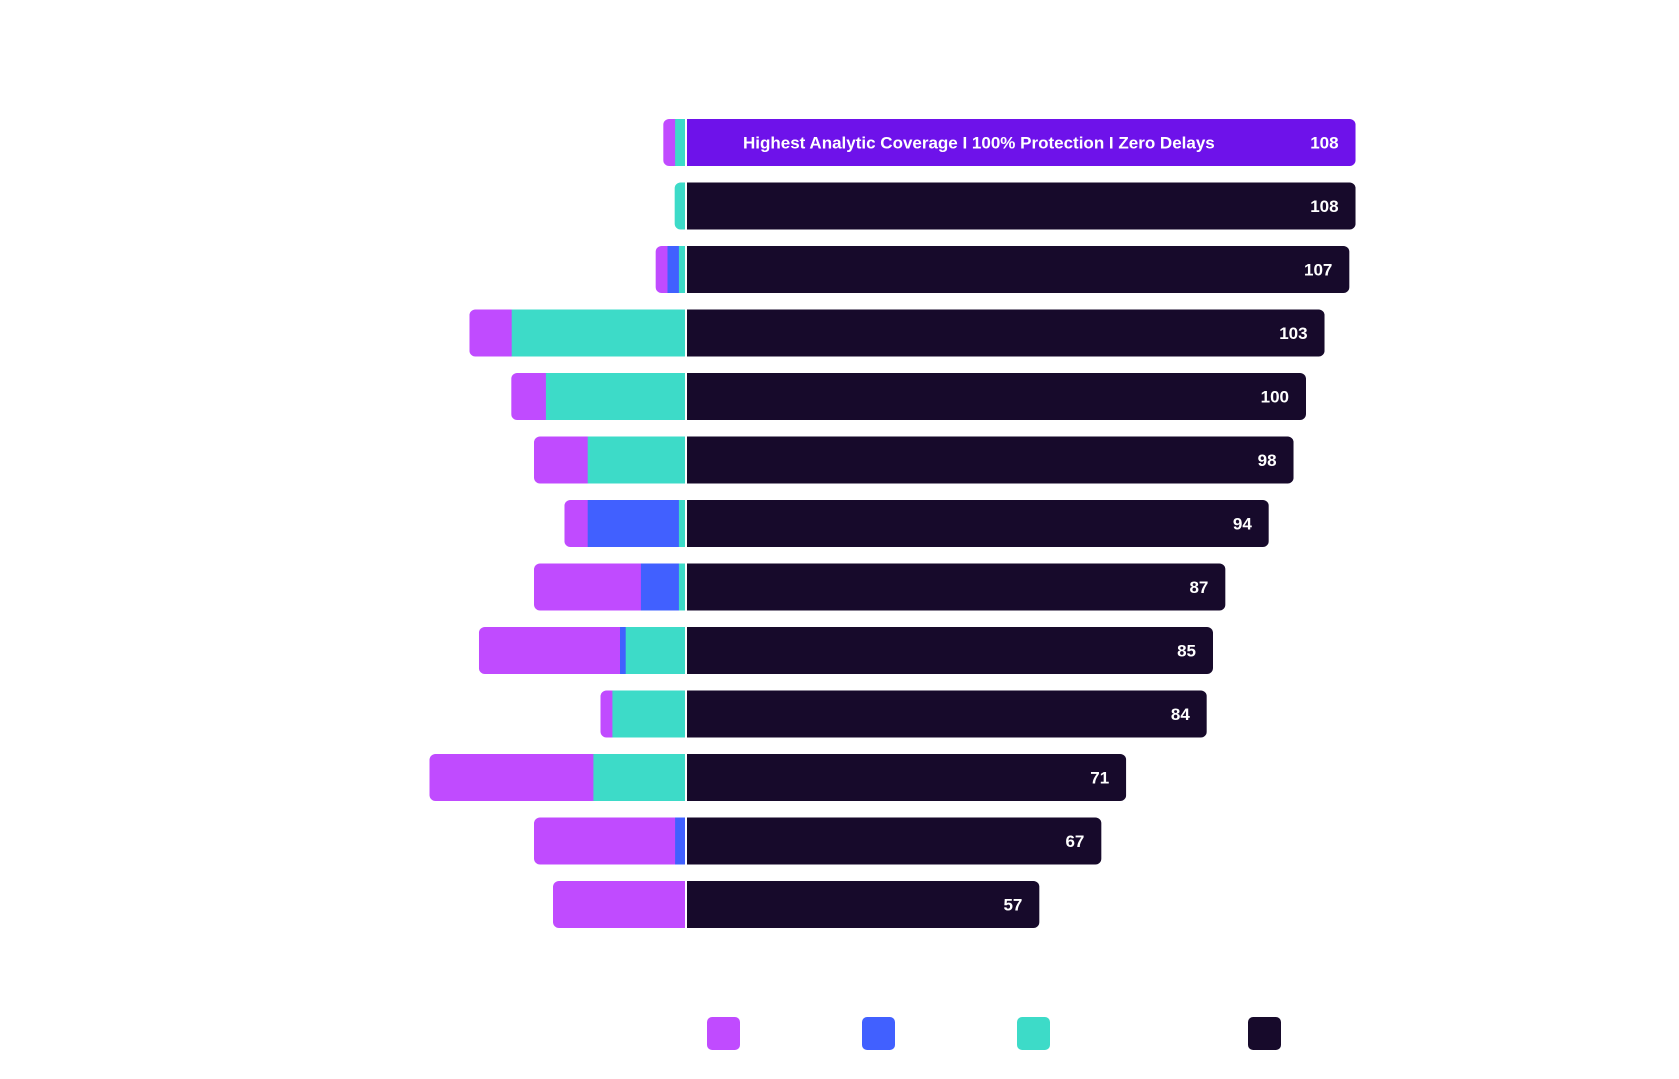 This screenshot has width=1679, height=1079. What do you see at coordinates (1198, 587) in the screenshot?
I see `value-label: 87` at bounding box center [1198, 587].